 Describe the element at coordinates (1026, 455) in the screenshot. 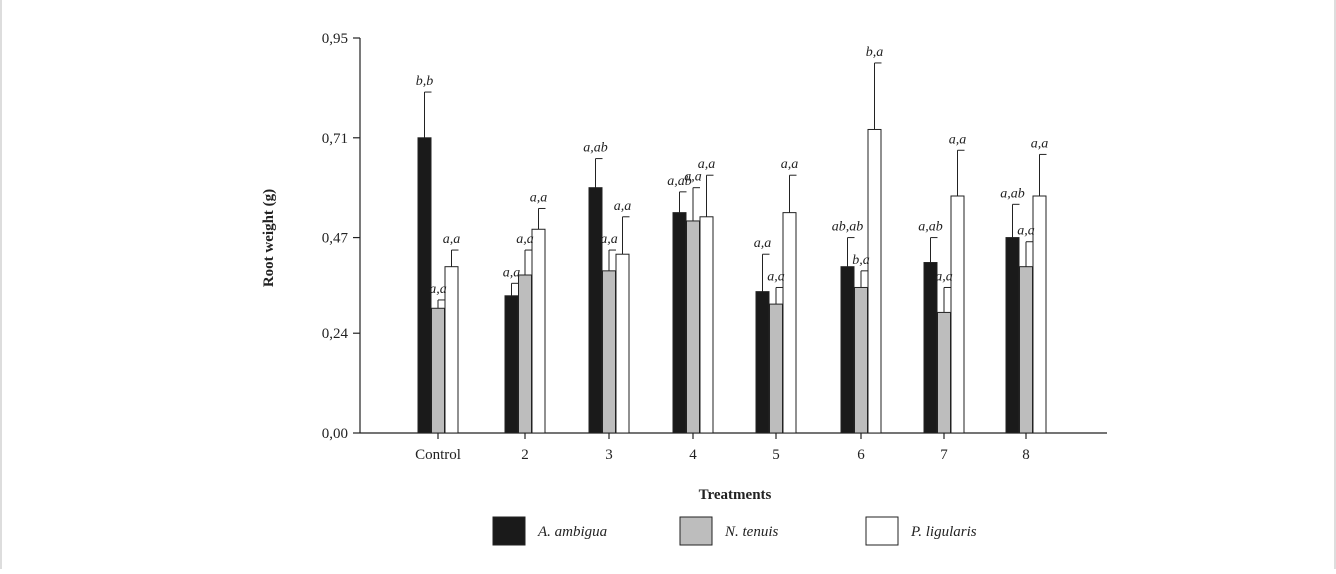

I see `x-tick-label: 8` at that location.